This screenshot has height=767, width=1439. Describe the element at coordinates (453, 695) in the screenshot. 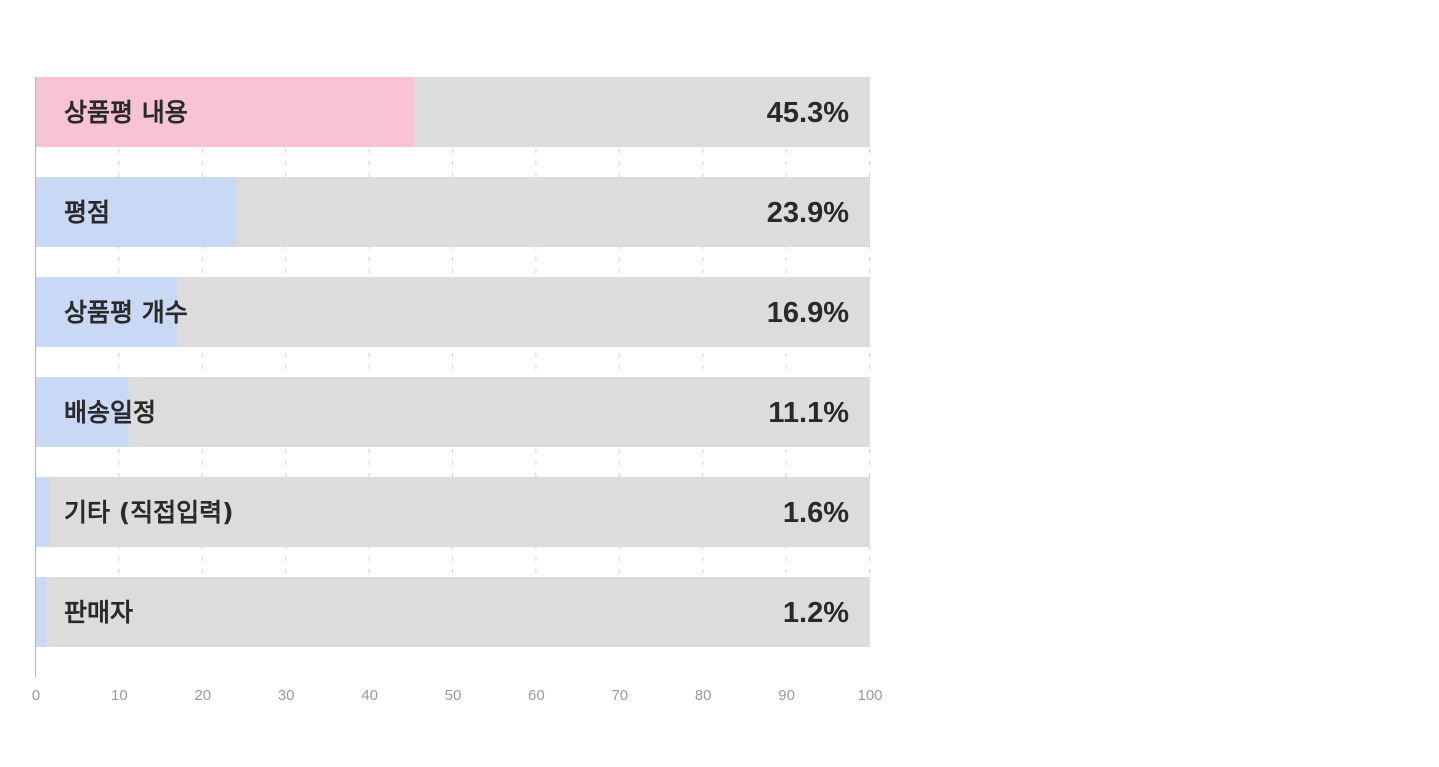

I see `x-tick-label: 50` at that location.